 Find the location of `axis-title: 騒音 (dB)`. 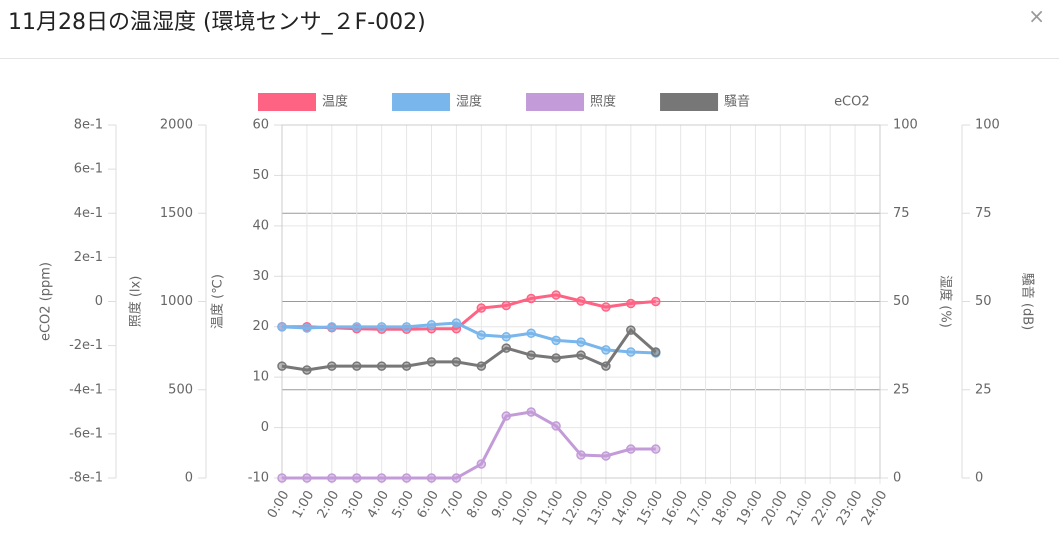

axis-title: 騒音 (dB) is located at coordinates (1028, 301).